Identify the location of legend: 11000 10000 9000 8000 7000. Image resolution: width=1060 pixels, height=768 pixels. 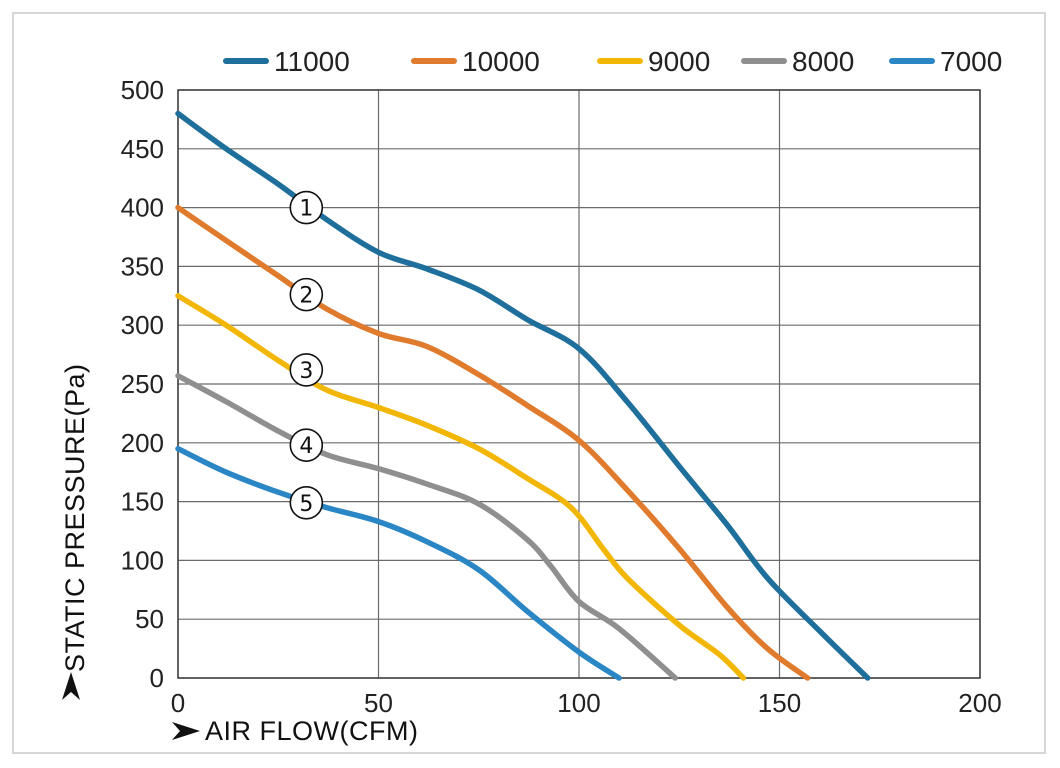
(612, 61).